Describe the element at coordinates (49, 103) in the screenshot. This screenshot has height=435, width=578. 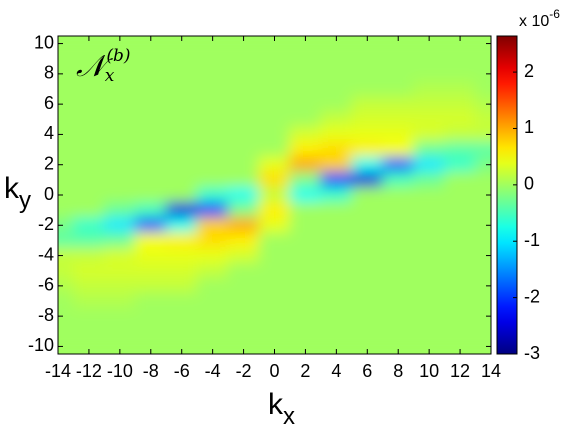
I see `y-tick-label: 6` at that location.